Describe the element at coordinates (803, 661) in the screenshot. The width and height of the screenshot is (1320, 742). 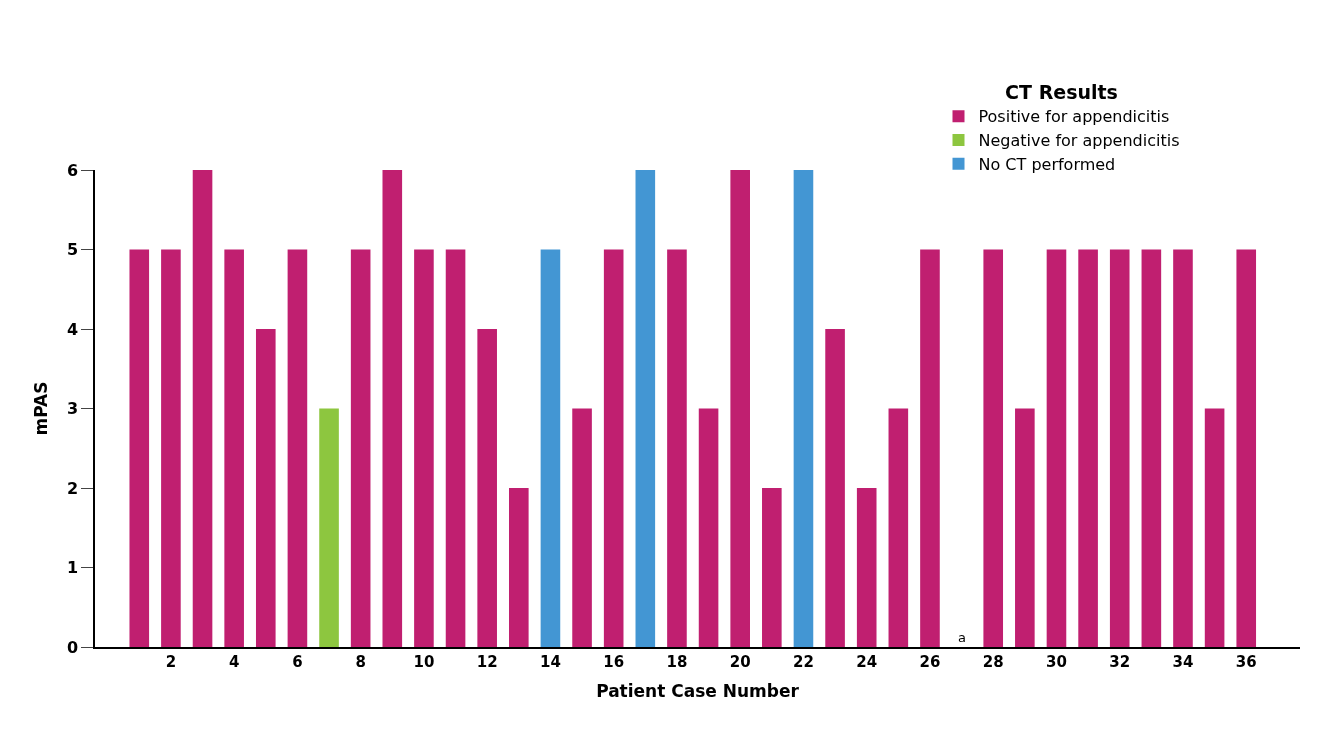
I see `x-tick-label: 22` at that location.